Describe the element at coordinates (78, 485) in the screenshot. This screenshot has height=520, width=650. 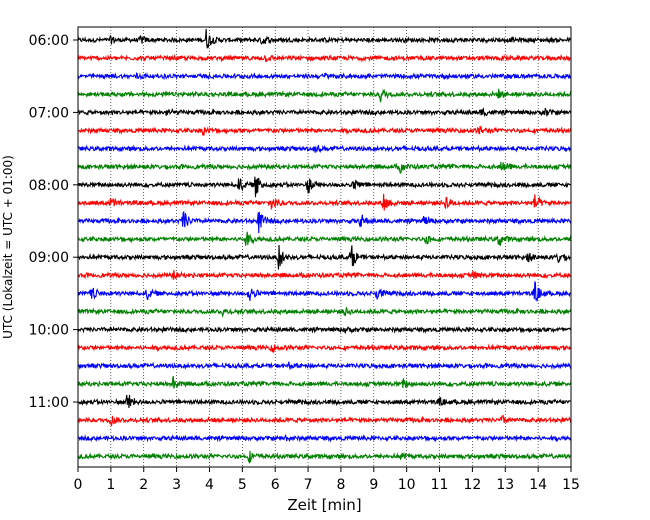
I see `x-tick-label: 0` at that location.